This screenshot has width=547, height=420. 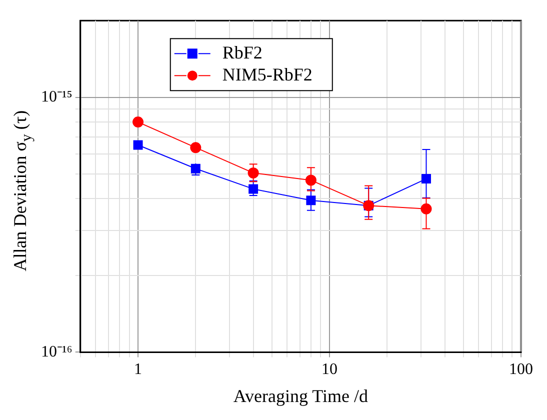 I want to click on y-tick-label: 10⁻¹⁶, so click(x=56, y=351).